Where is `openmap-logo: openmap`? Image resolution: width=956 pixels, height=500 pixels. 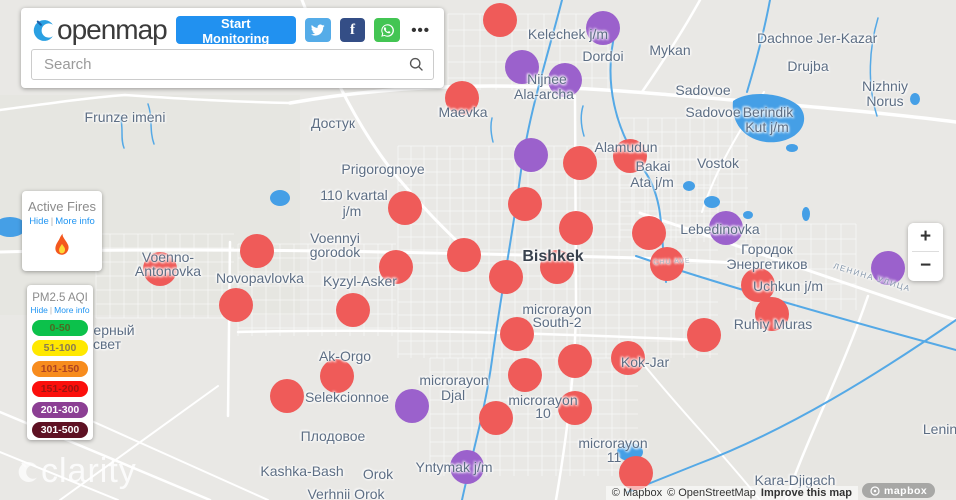 openmap-logo: openmap is located at coordinates (99, 29).